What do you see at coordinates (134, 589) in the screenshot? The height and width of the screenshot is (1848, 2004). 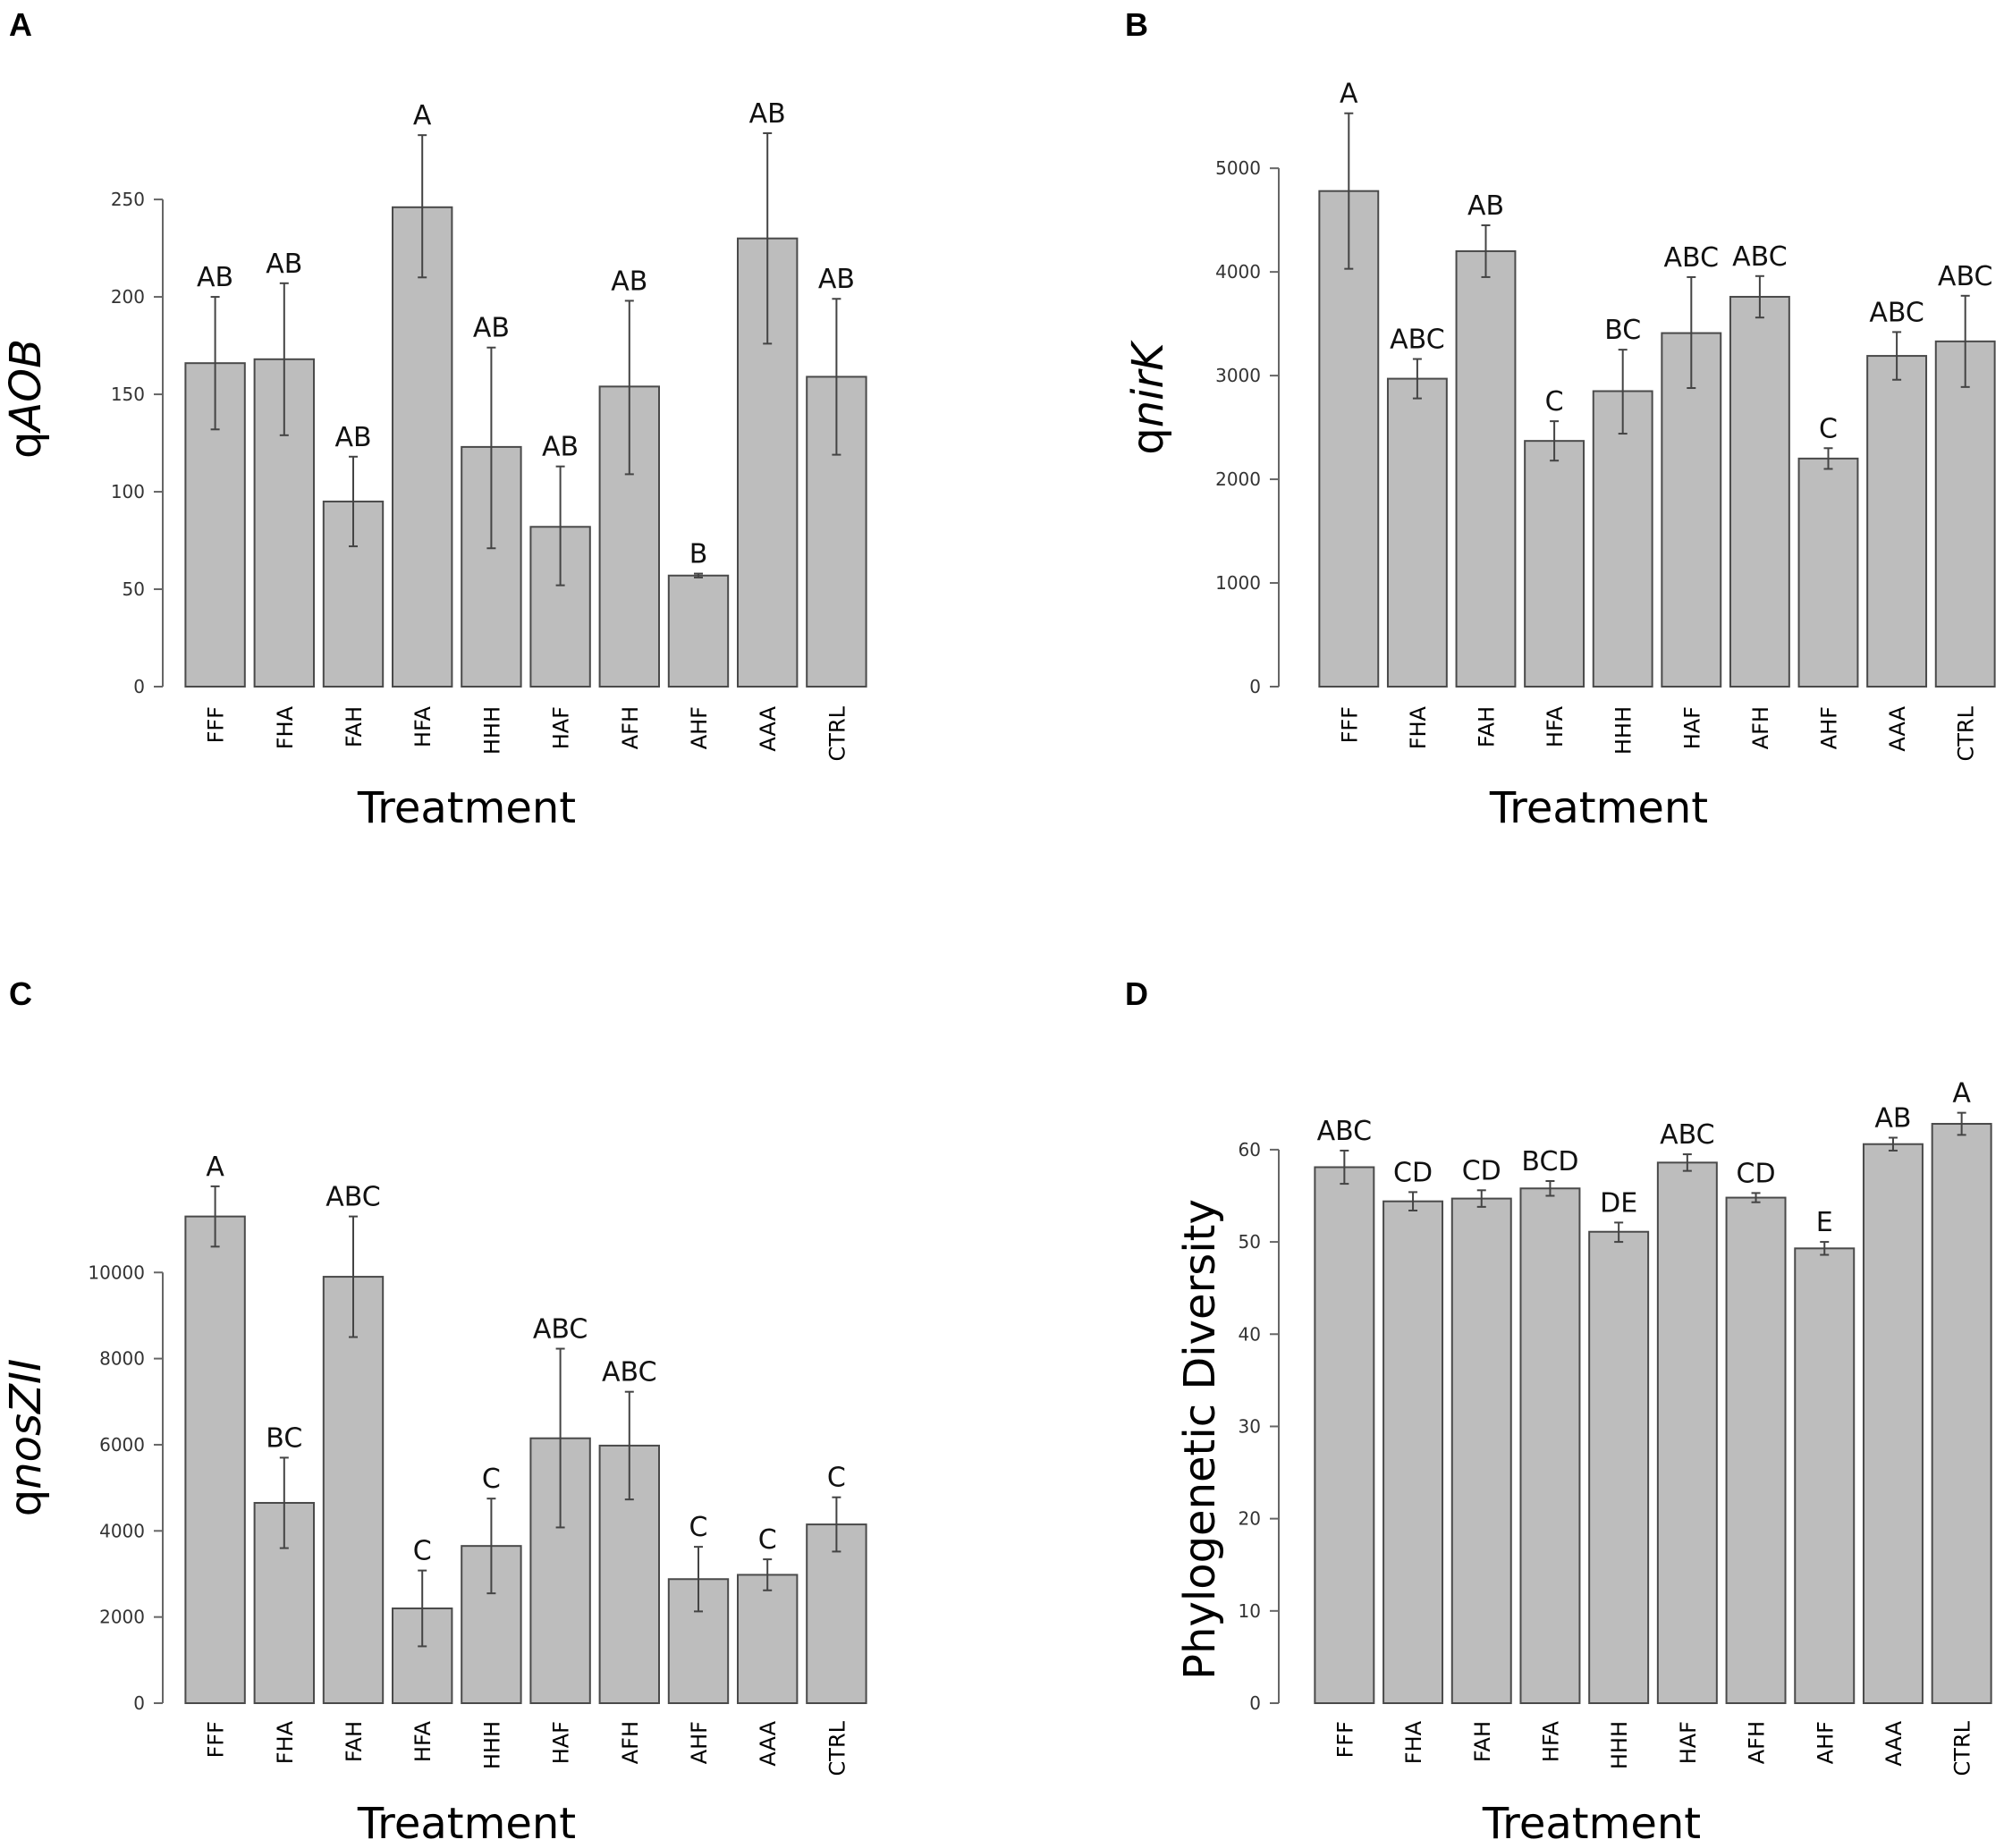 I see `y-tick-label: 50` at bounding box center [134, 589].